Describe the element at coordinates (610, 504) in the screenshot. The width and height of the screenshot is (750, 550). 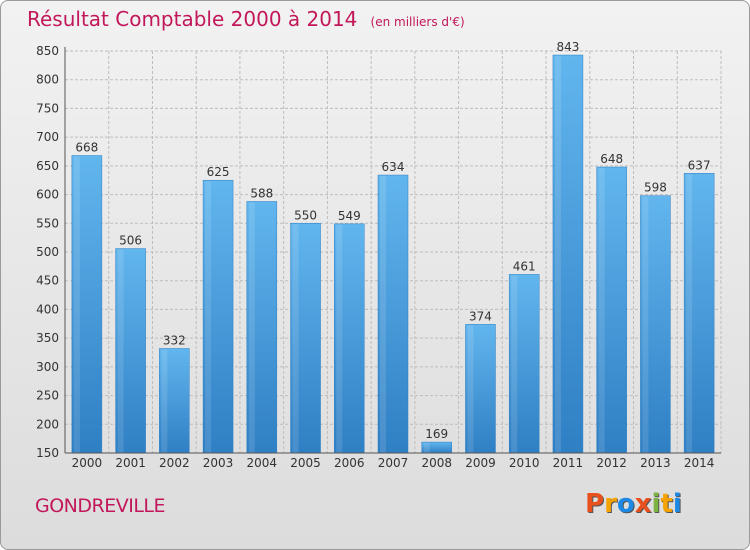
I see `brand-letter: r` at that location.